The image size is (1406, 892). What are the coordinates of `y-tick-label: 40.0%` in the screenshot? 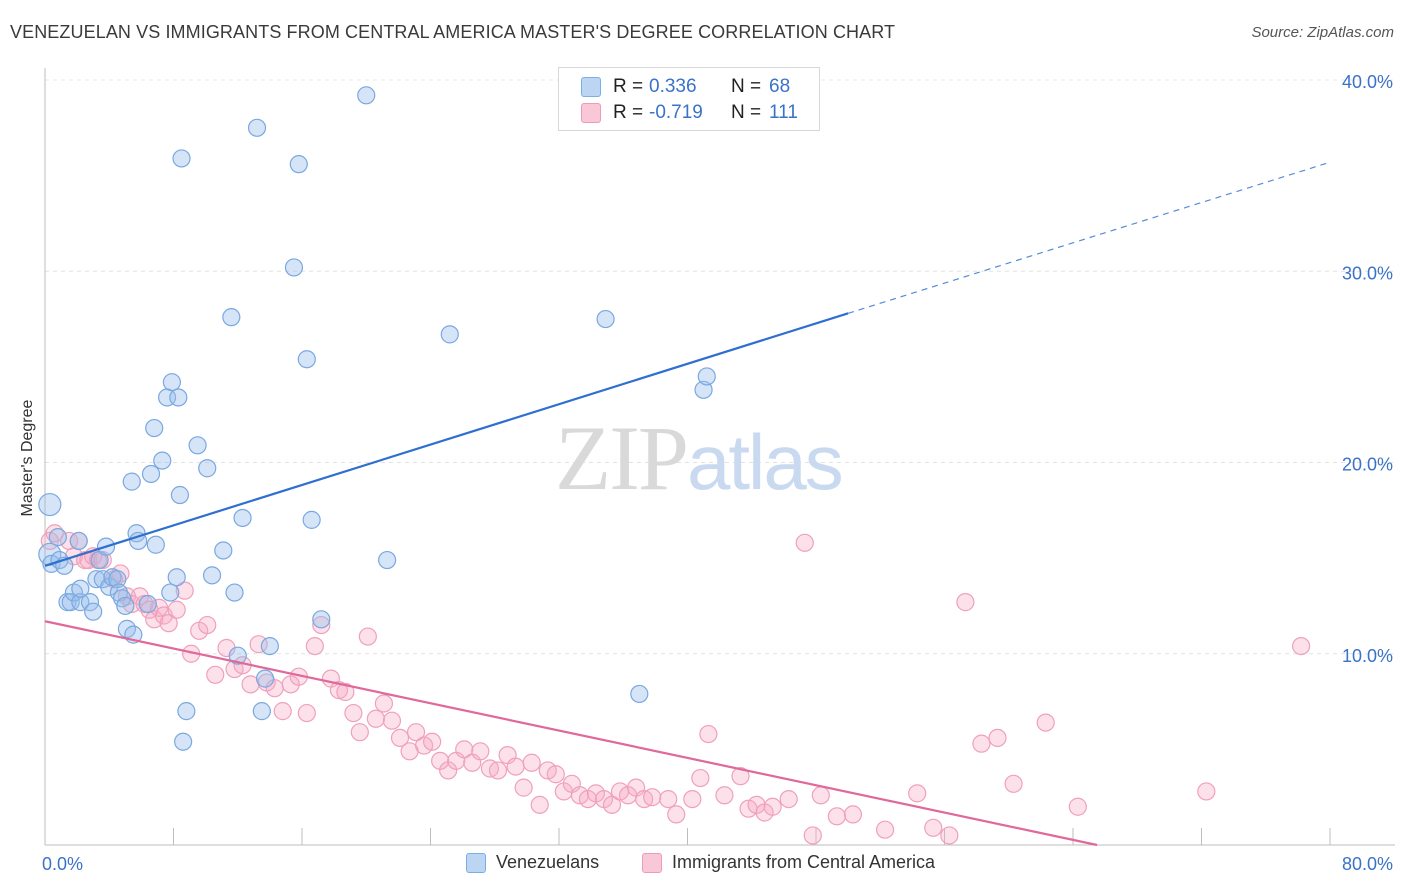 It's located at (1367, 82).